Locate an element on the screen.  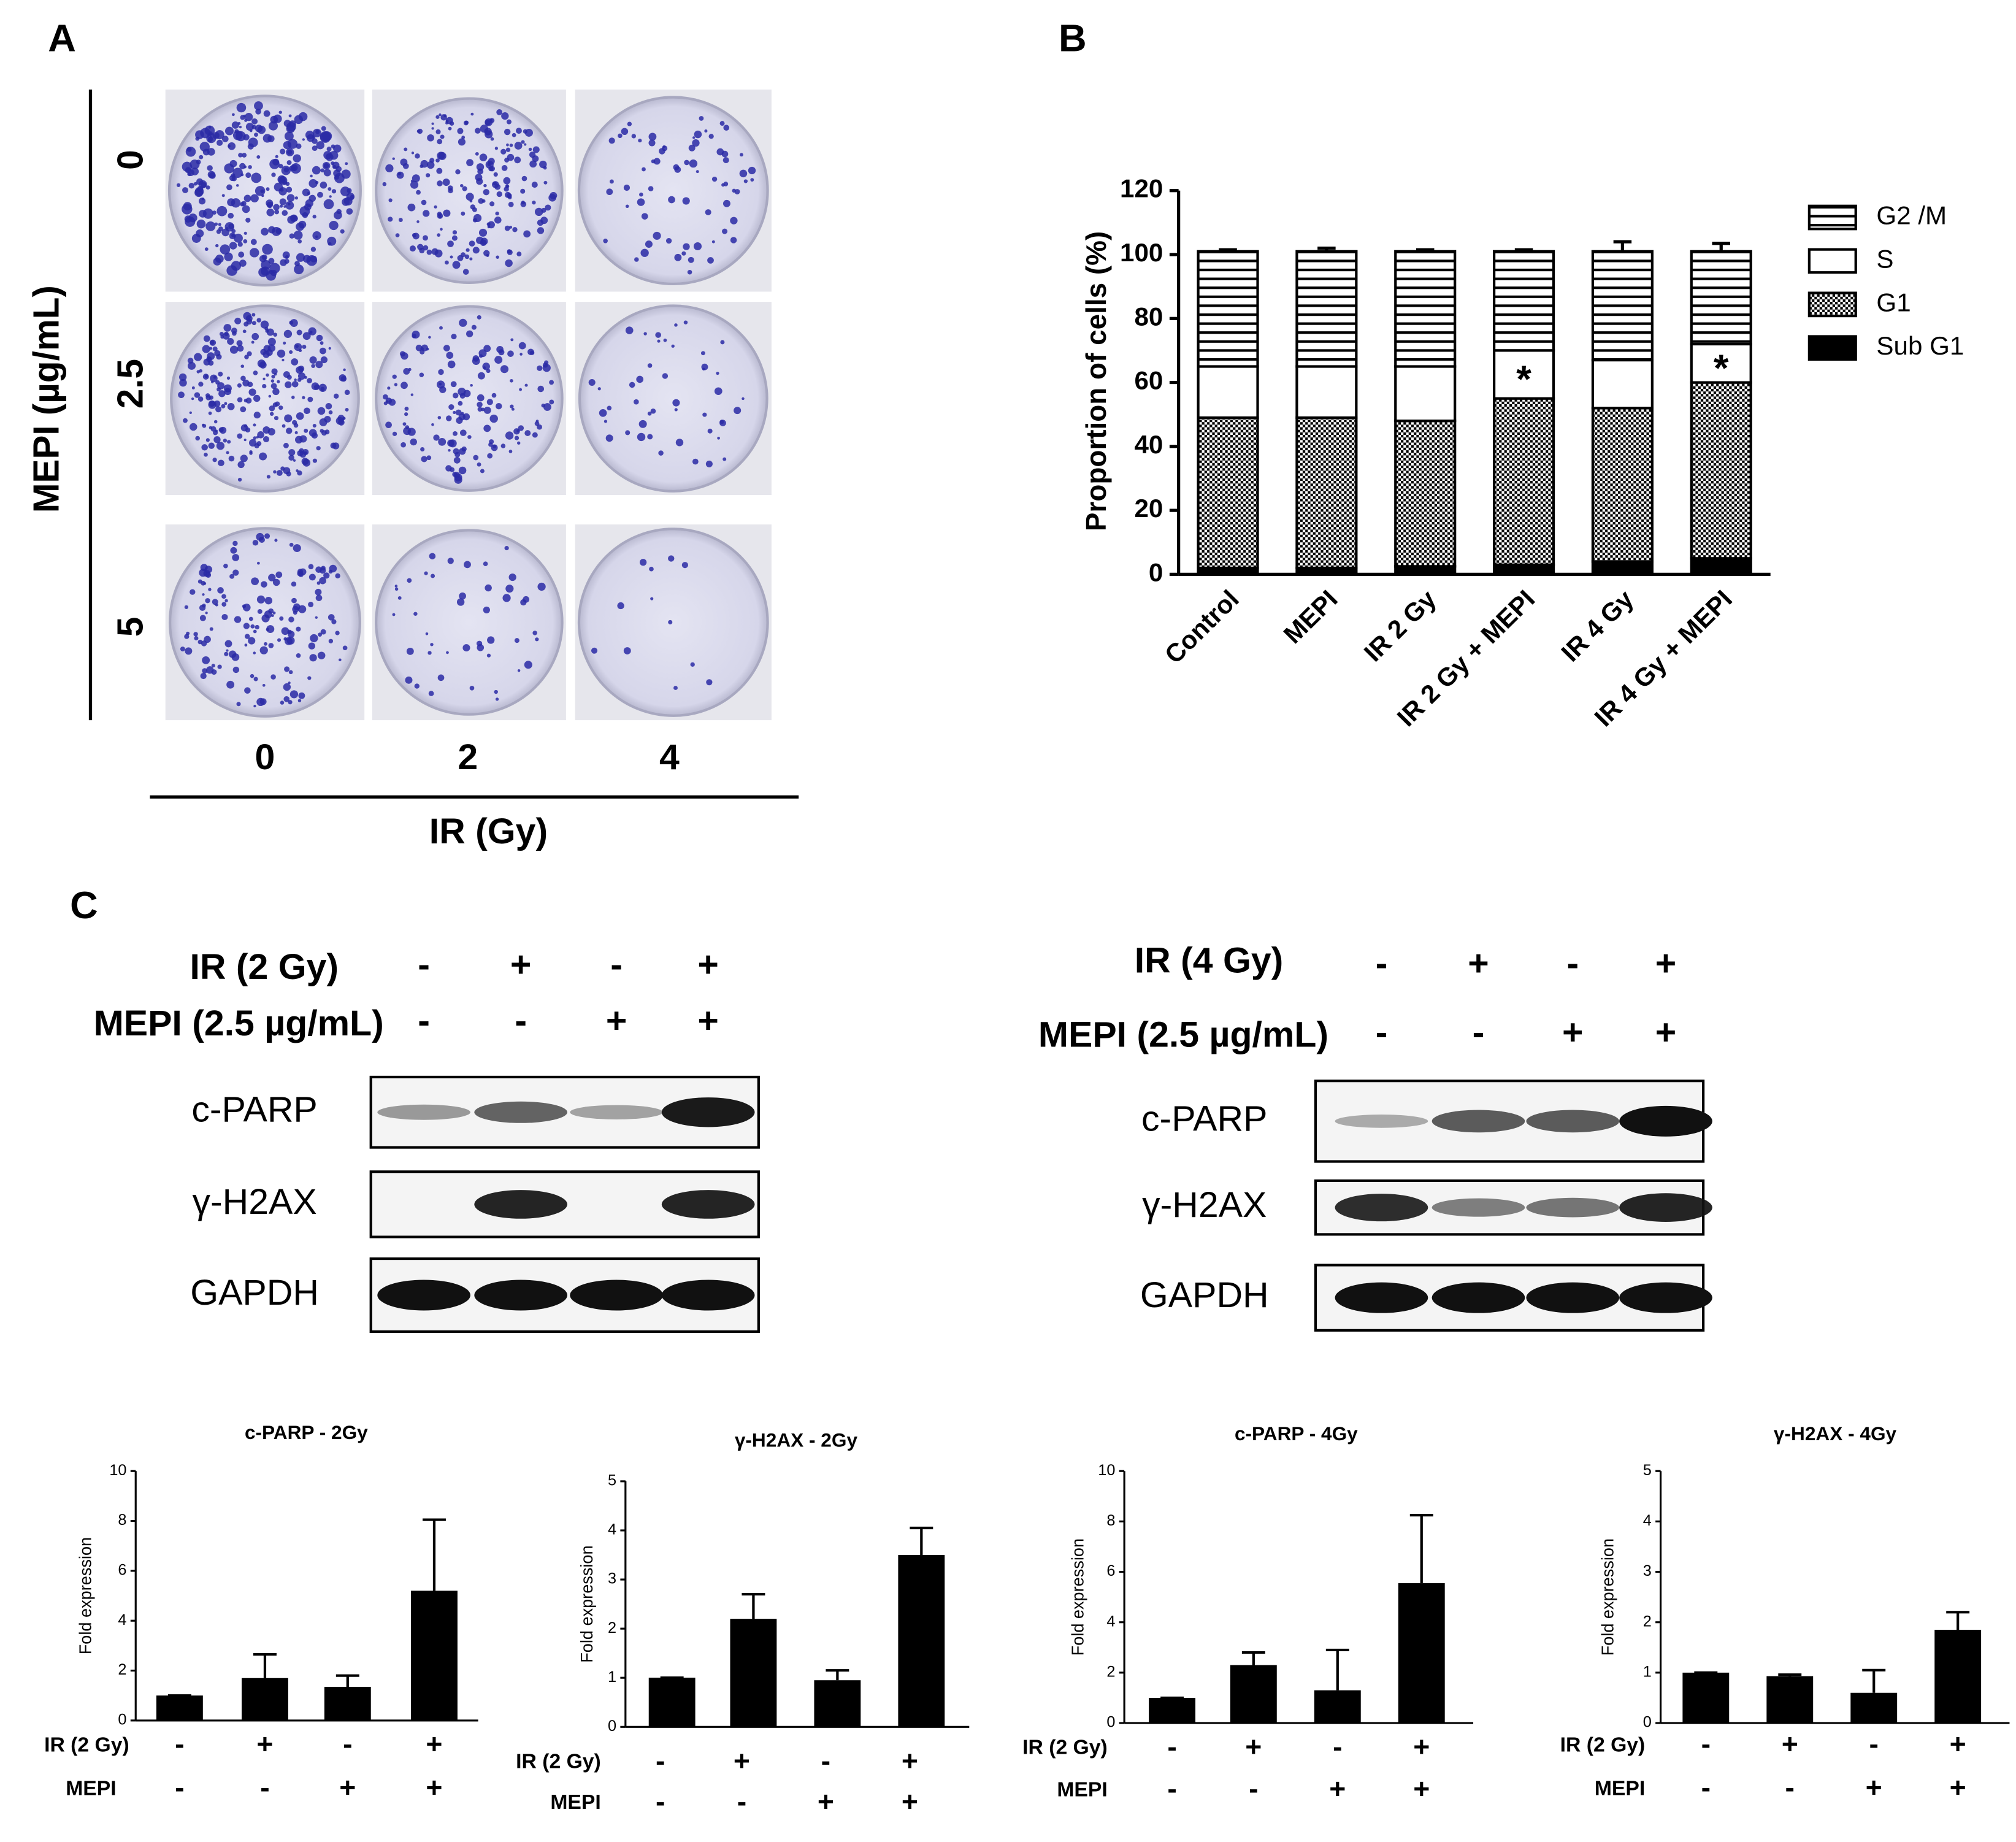
y-tick-label: 6 is located at coordinates (122, 1570).